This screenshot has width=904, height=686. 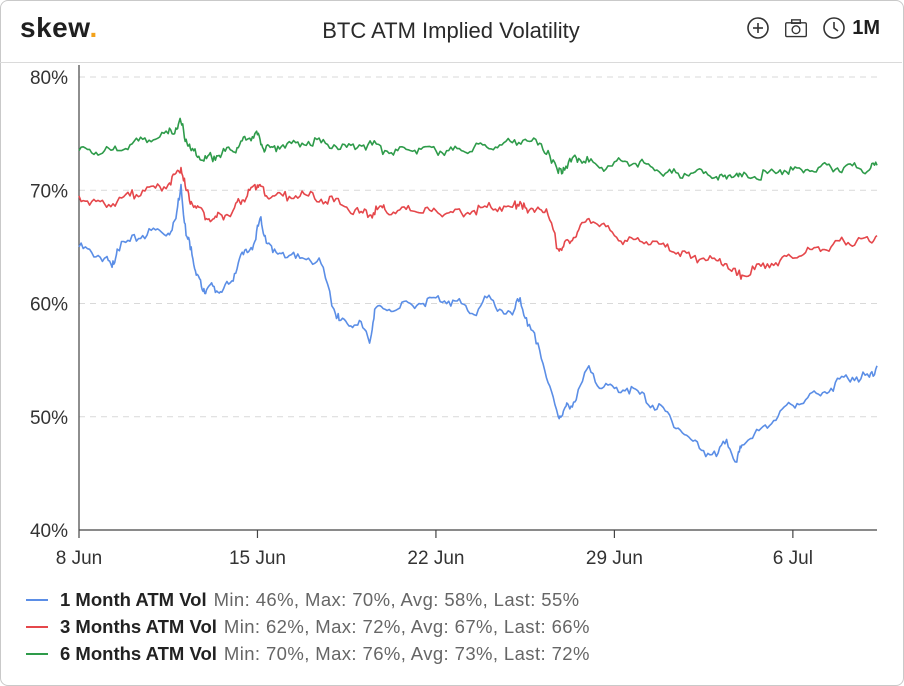 I want to click on chart-title: BTC ATM Implied Volatility, so click(x=451, y=30).